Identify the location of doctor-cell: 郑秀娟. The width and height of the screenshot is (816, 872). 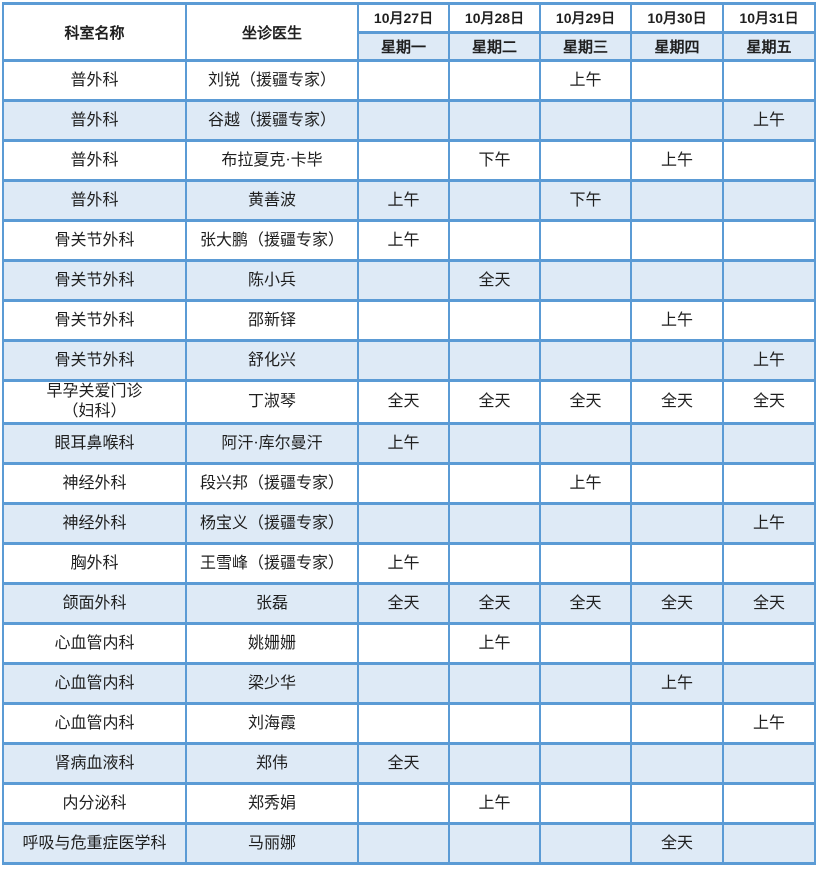
(272, 803).